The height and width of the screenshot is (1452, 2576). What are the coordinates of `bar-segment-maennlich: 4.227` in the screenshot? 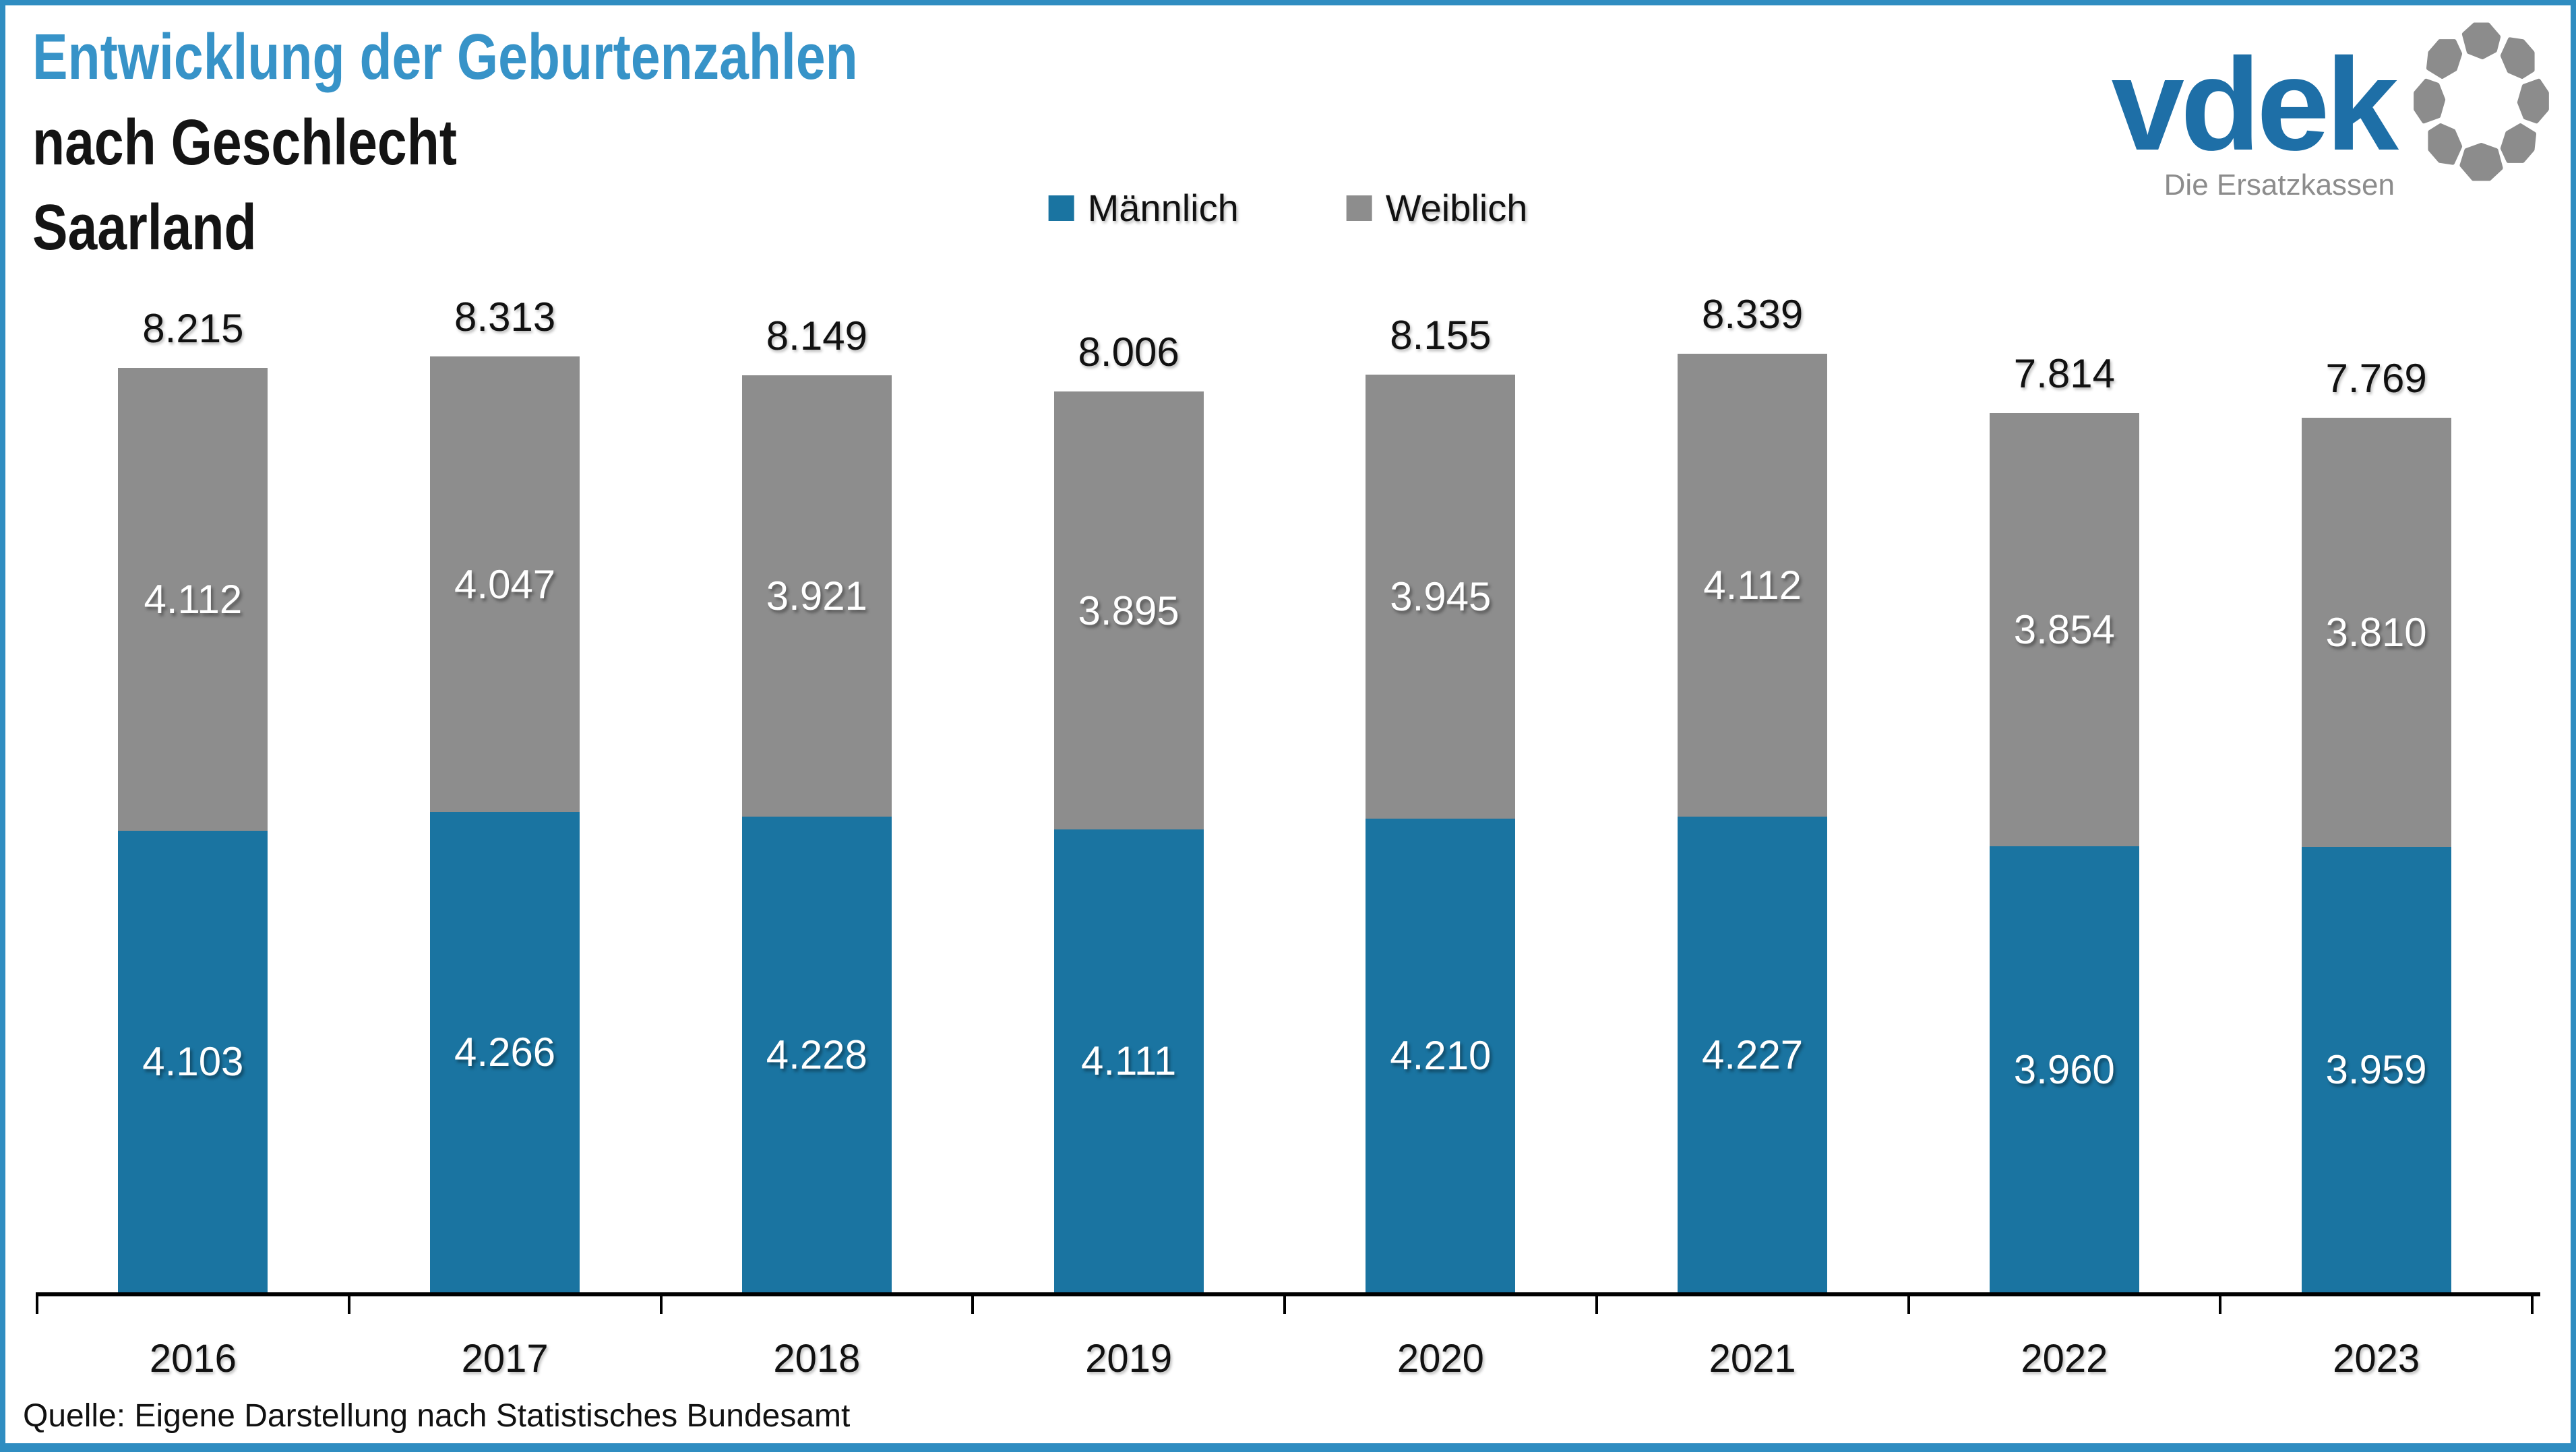 It's located at (1753, 1054).